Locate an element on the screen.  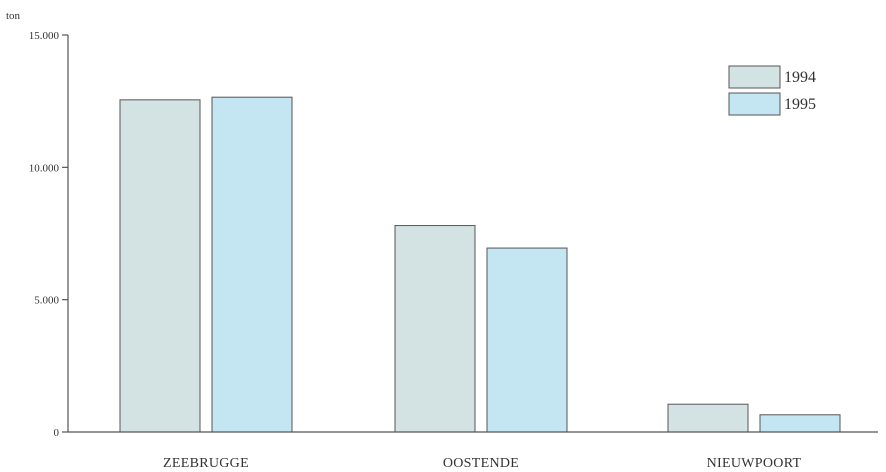
x-tick-label: OOSTENDE is located at coordinates (481, 463).